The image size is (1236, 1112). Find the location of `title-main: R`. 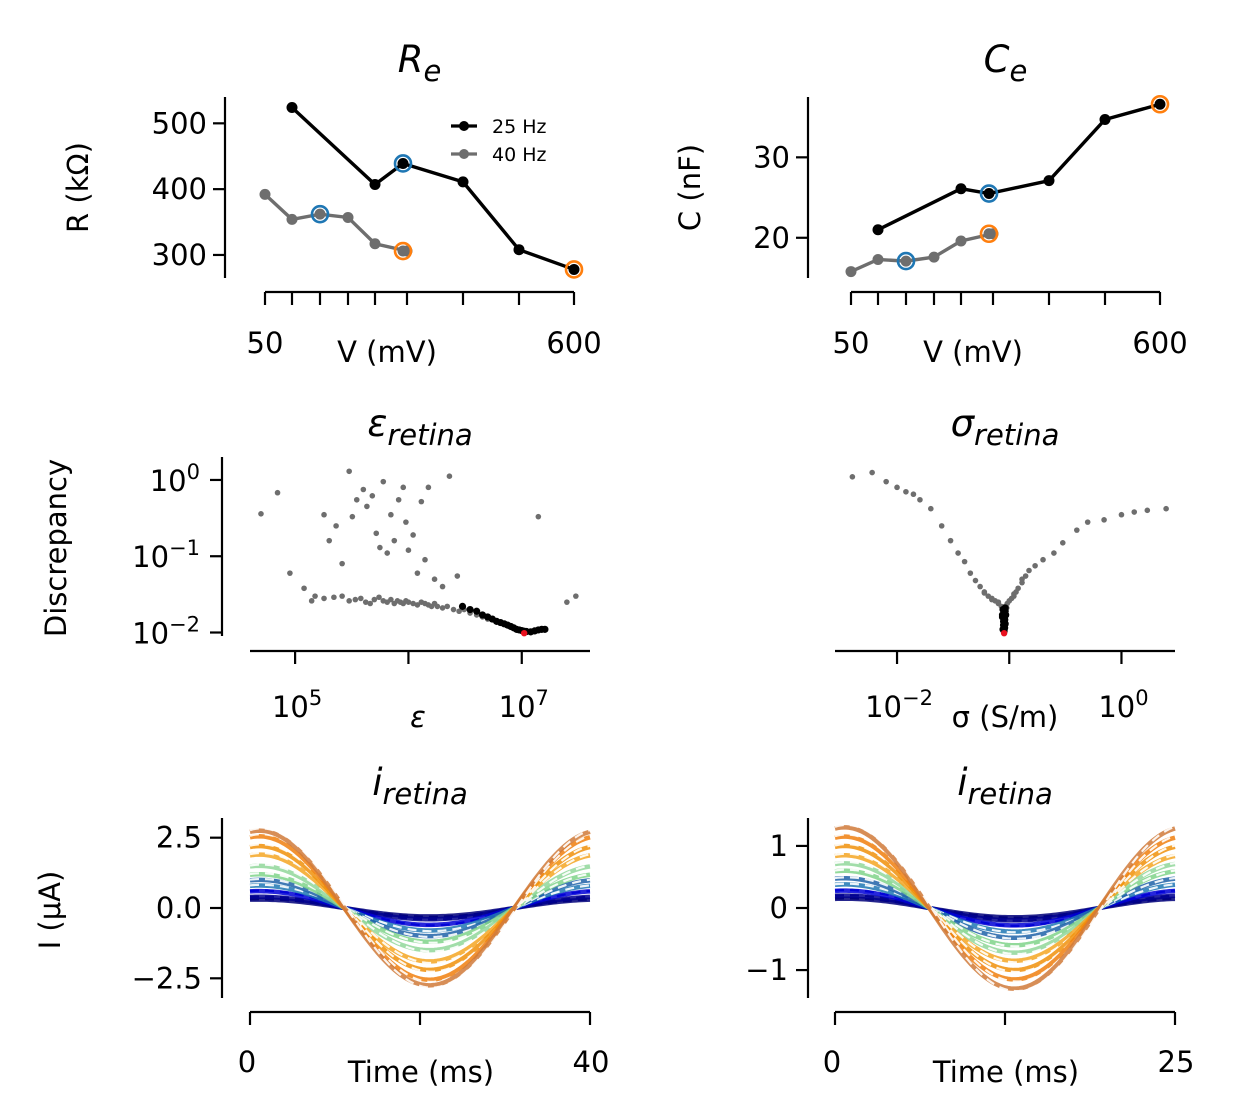

title-main: R is located at coordinates (411, 59).